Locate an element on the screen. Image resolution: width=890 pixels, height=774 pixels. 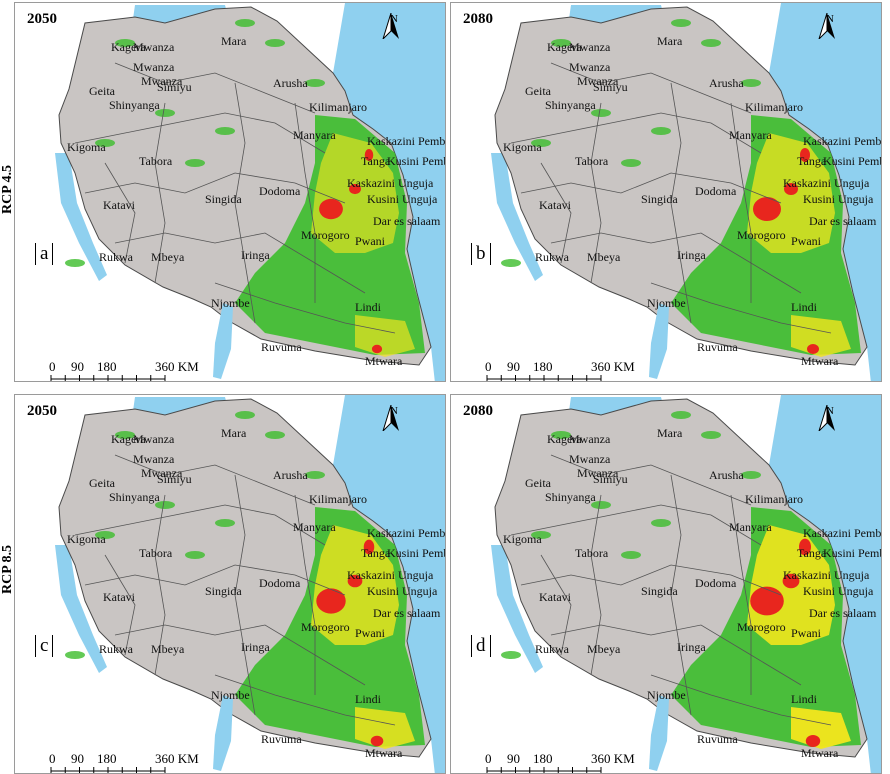
lake-nyasa is located at coordinates (223, 733).